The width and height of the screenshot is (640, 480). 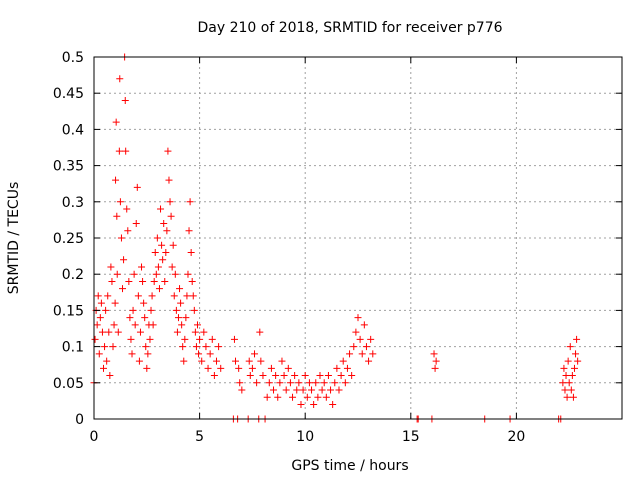 What do you see at coordinates (516, 437) in the screenshot?
I see `x-tick-label: 20` at bounding box center [516, 437].